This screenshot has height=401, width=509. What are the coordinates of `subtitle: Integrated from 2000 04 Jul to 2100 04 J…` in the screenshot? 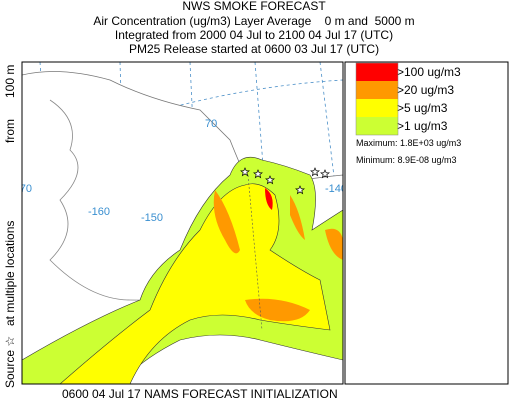 It's located at (254, 35).